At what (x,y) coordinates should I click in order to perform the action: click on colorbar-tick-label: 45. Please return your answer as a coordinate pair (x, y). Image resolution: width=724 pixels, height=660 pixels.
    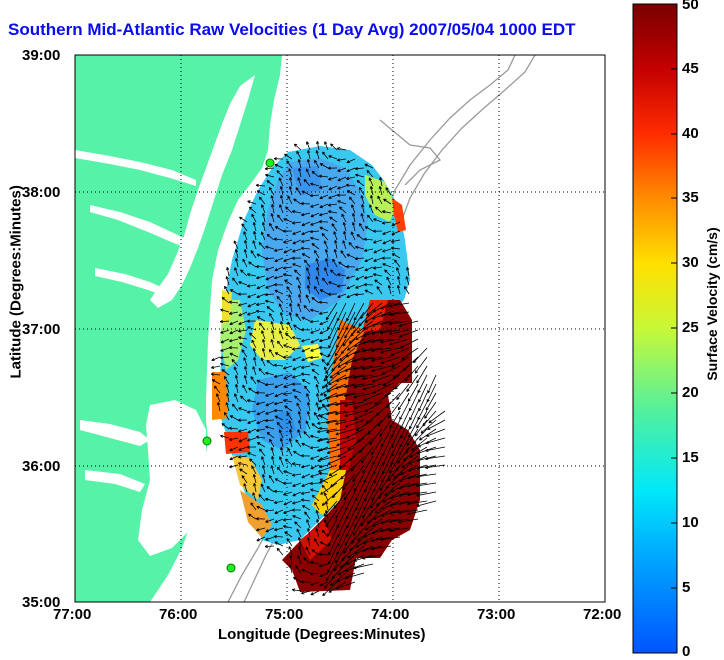
    Looking at the image, I should click on (690, 68).